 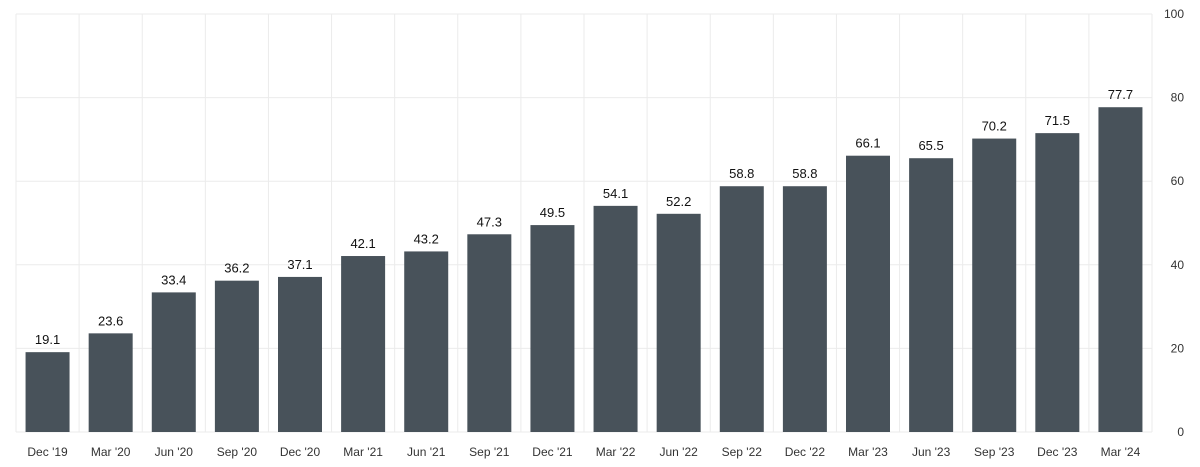 I want to click on x-tick-label: Sep '22, so click(x=742, y=452).